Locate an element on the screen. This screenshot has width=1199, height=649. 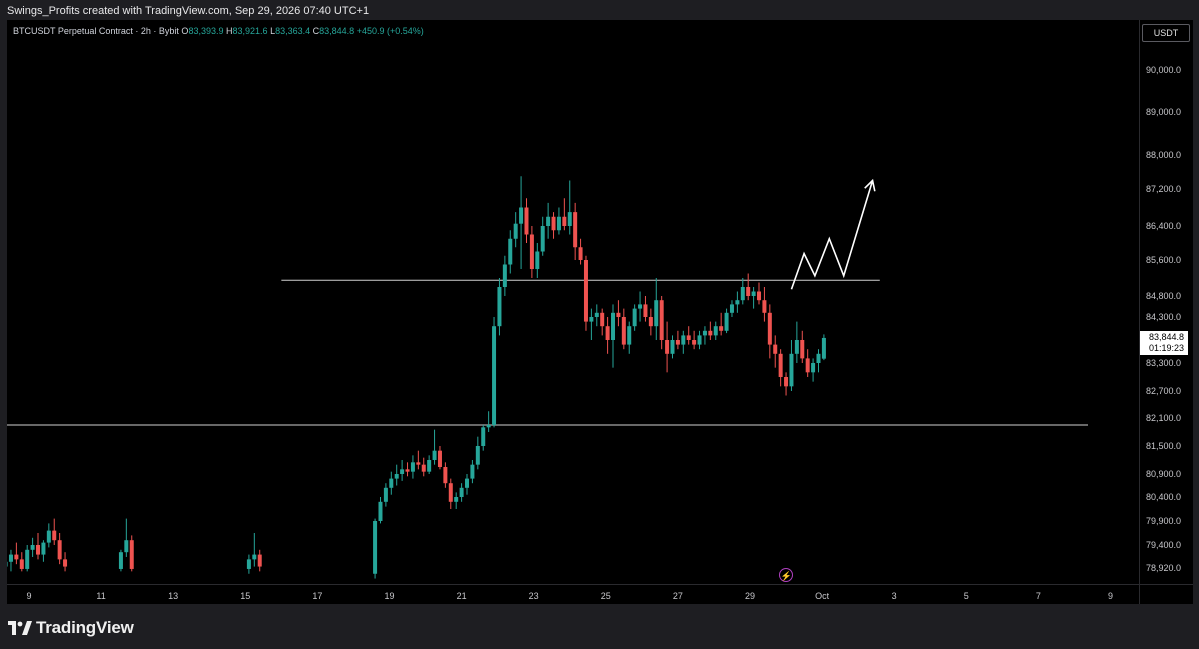
footer: TradingView is located at coordinates (599, 626).